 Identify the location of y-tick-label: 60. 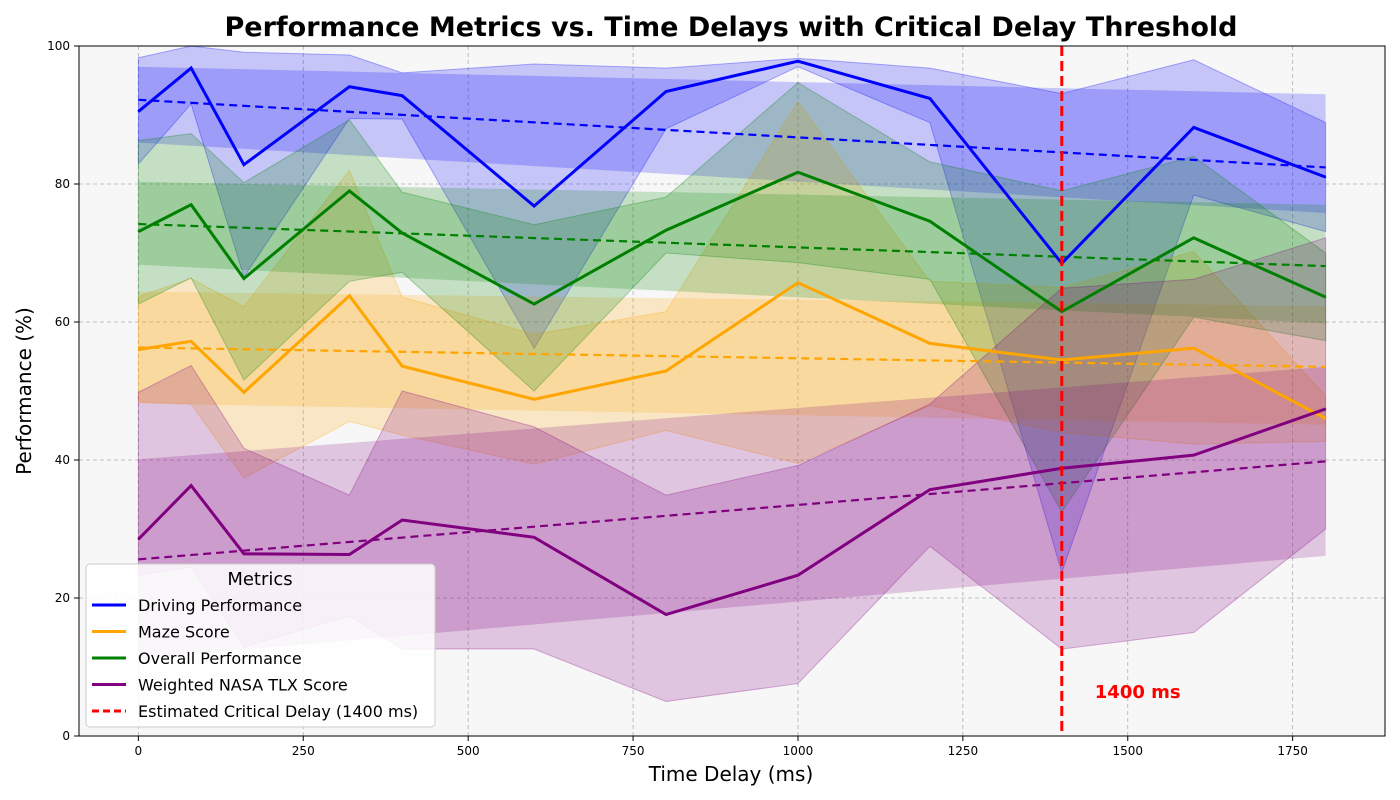
(62, 322).